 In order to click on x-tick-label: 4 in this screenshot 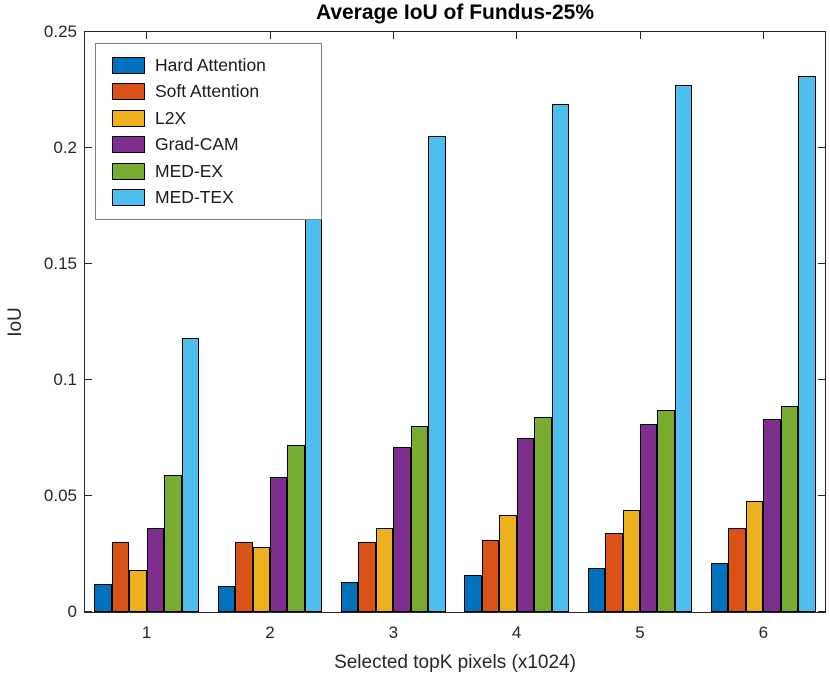, I will do `click(516, 632)`.